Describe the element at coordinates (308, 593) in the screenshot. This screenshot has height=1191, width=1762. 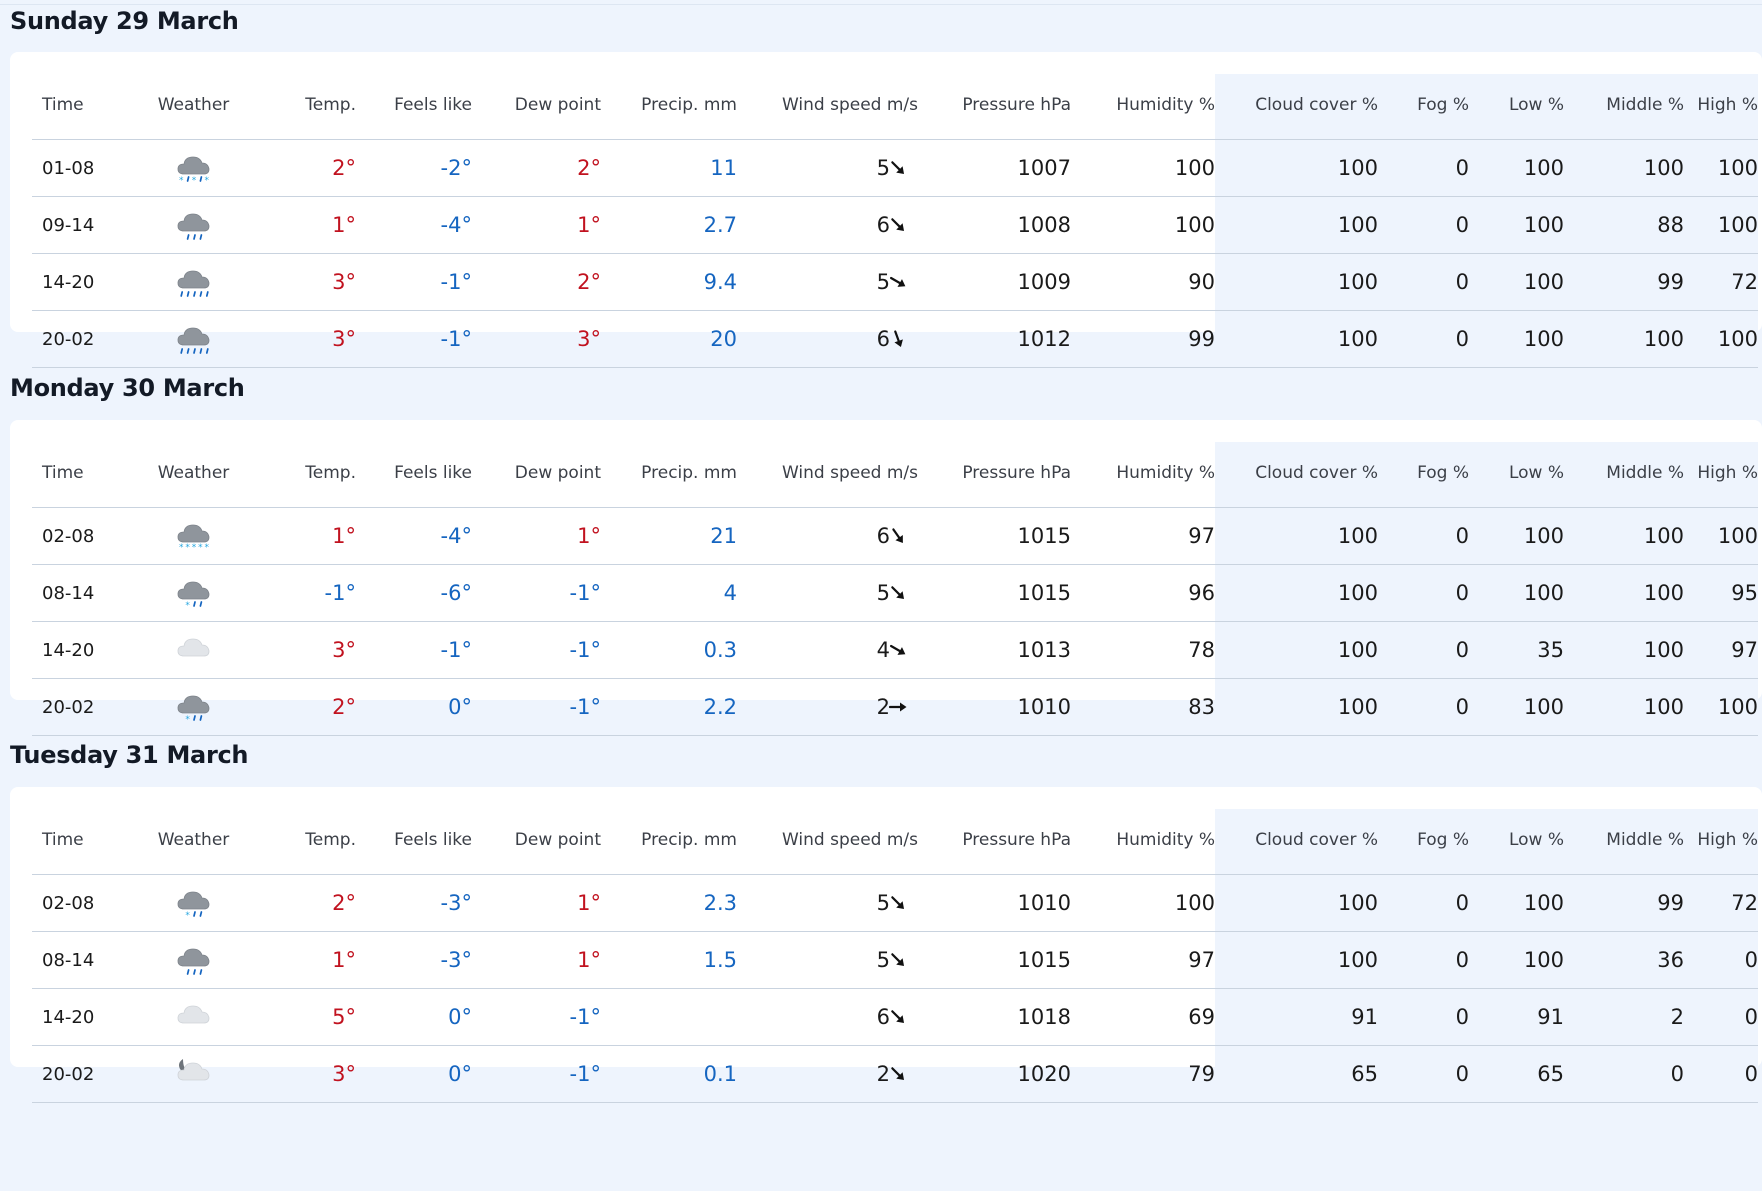
I see `temp-cell: -1°` at that location.